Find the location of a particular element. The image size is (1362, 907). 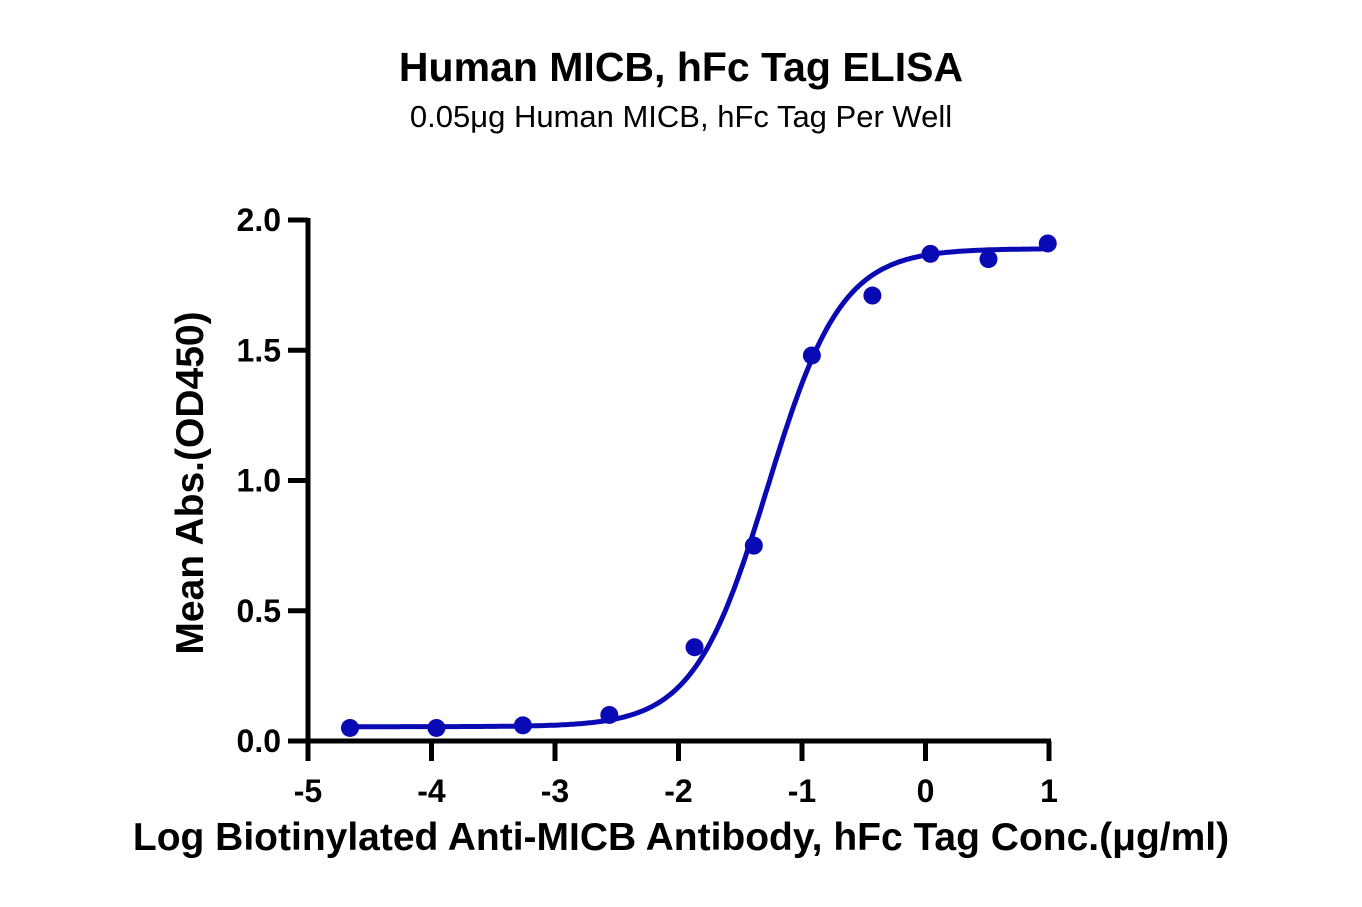

y-tick-label: 0.0 is located at coordinates (259, 741).